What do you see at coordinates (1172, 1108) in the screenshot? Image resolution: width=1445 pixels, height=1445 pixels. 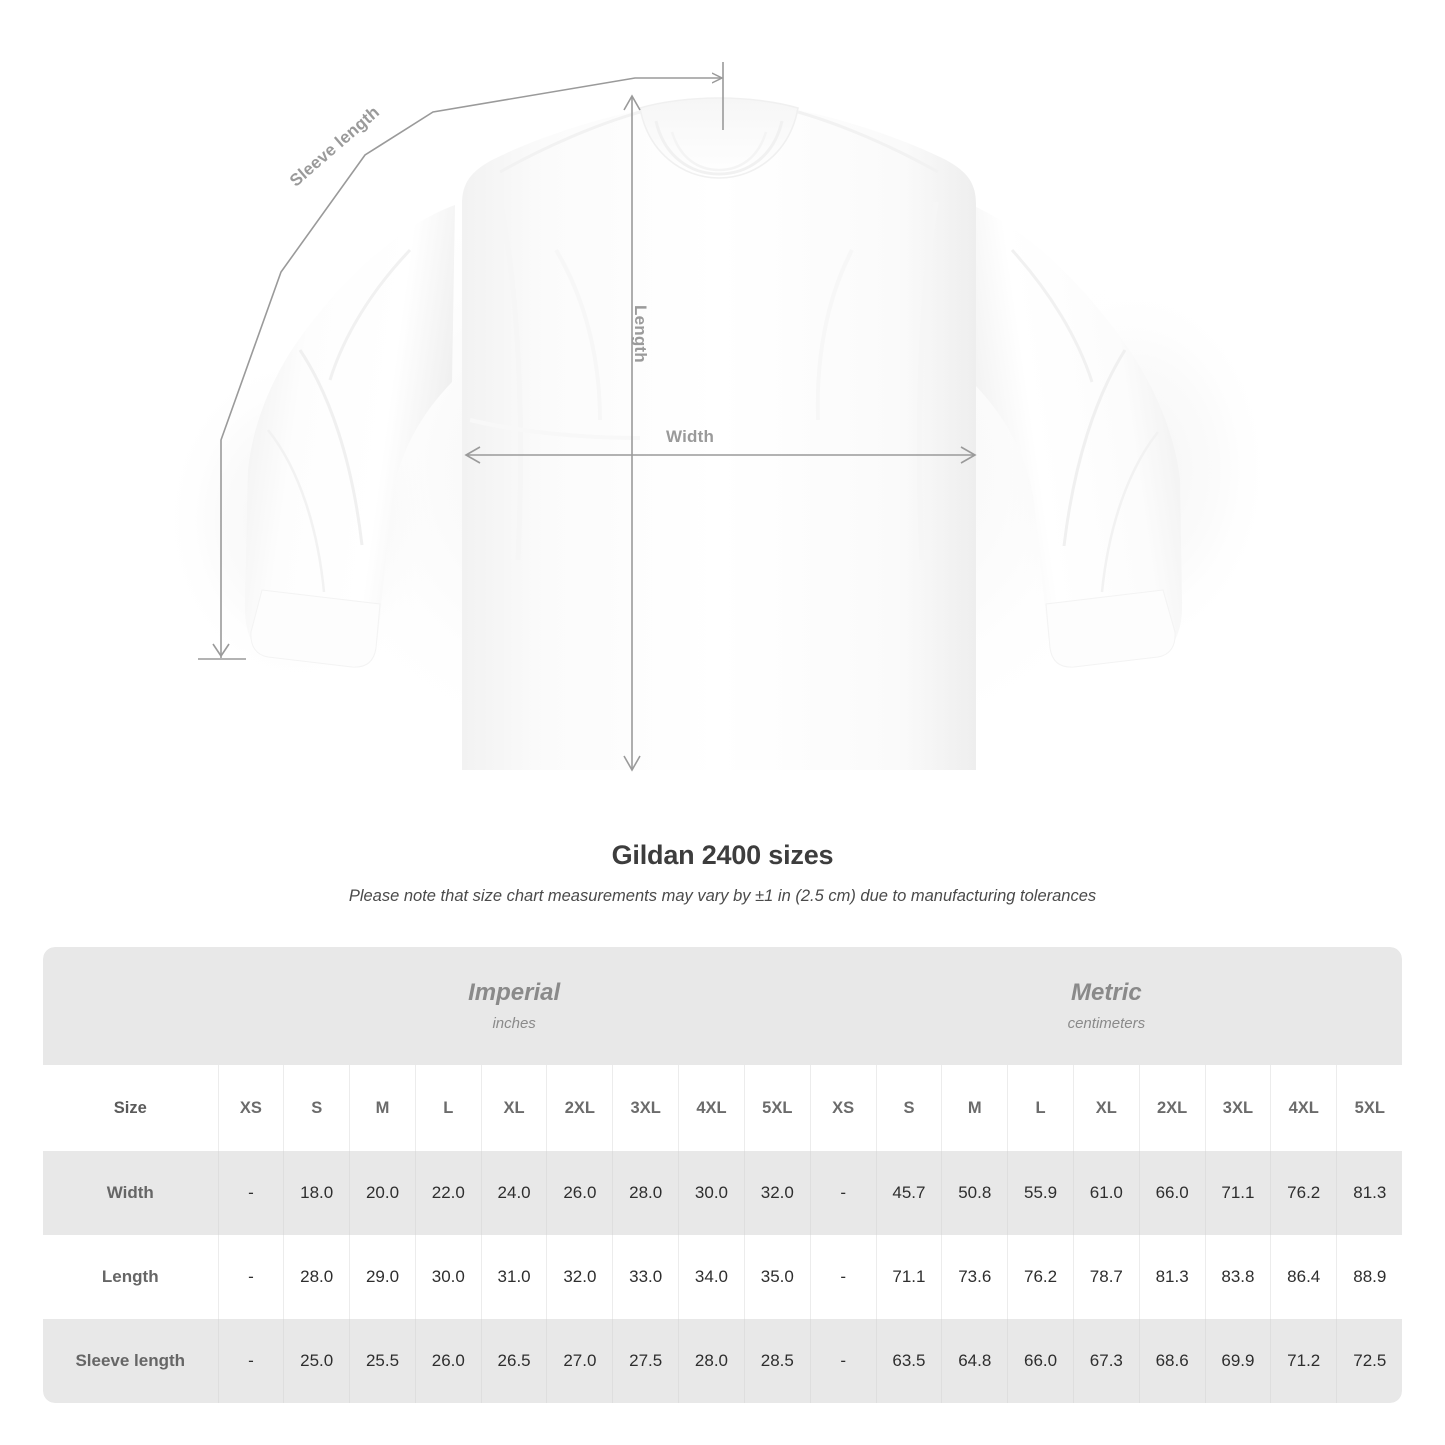 I see `header-size-metric-2xl: 2XL` at bounding box center [1172, 1108].